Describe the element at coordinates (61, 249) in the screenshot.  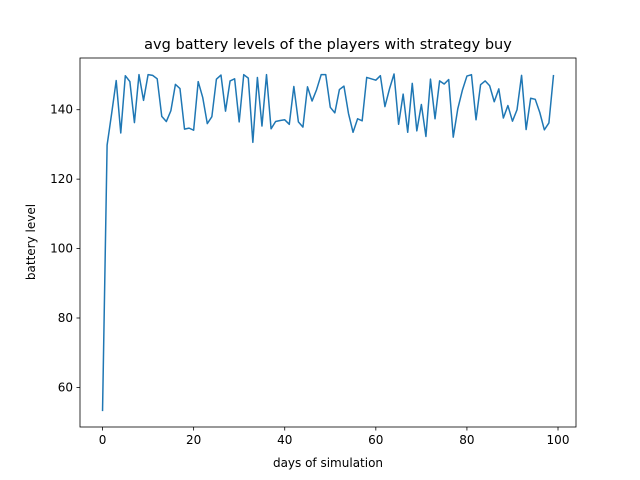
I see `y-tick-label: 100` at that location.